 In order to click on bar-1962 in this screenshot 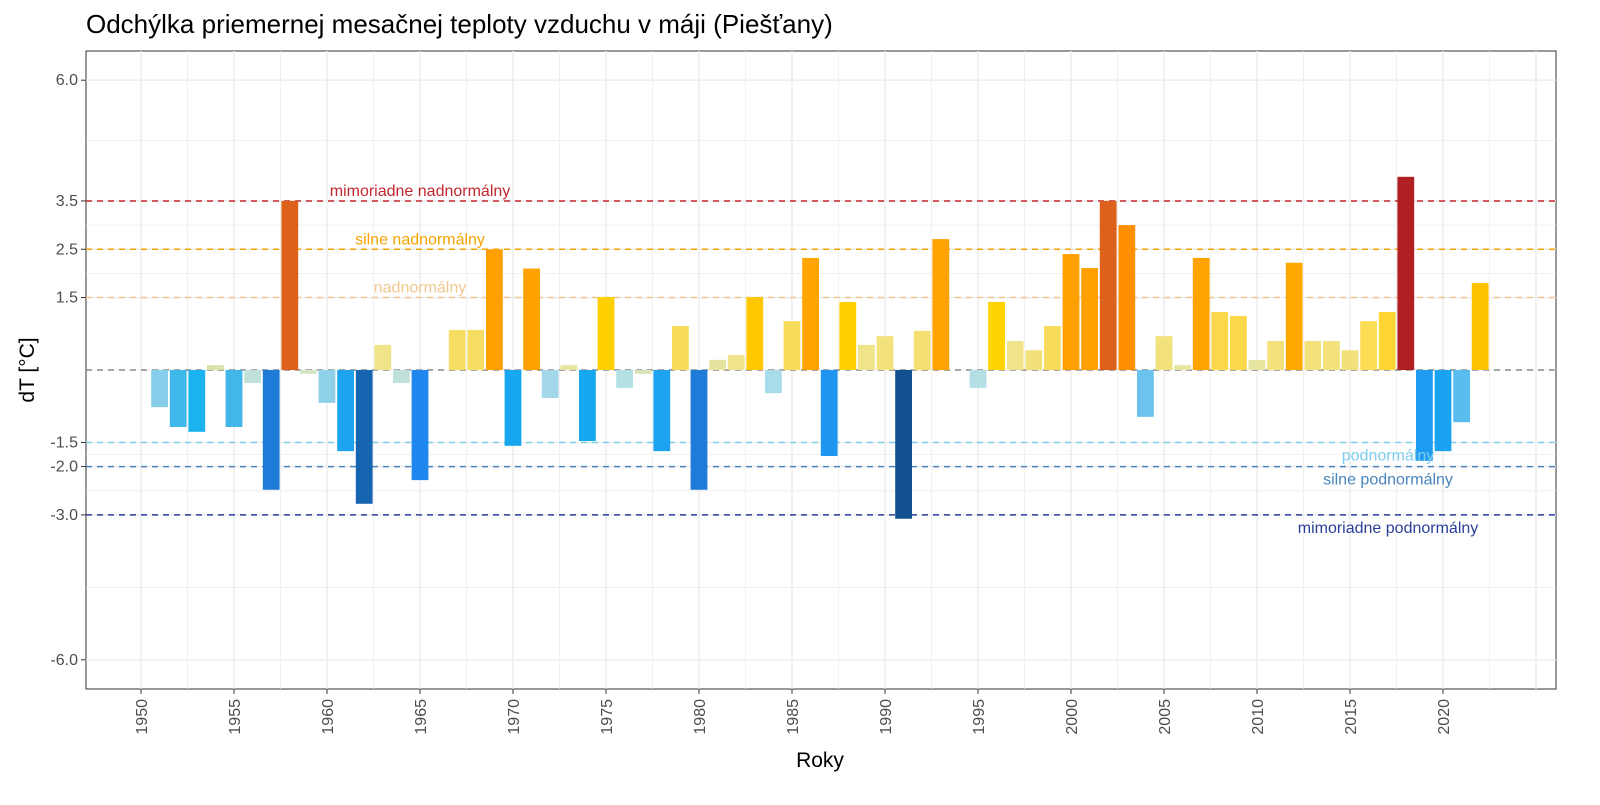, I will do `click(364, 437)`.